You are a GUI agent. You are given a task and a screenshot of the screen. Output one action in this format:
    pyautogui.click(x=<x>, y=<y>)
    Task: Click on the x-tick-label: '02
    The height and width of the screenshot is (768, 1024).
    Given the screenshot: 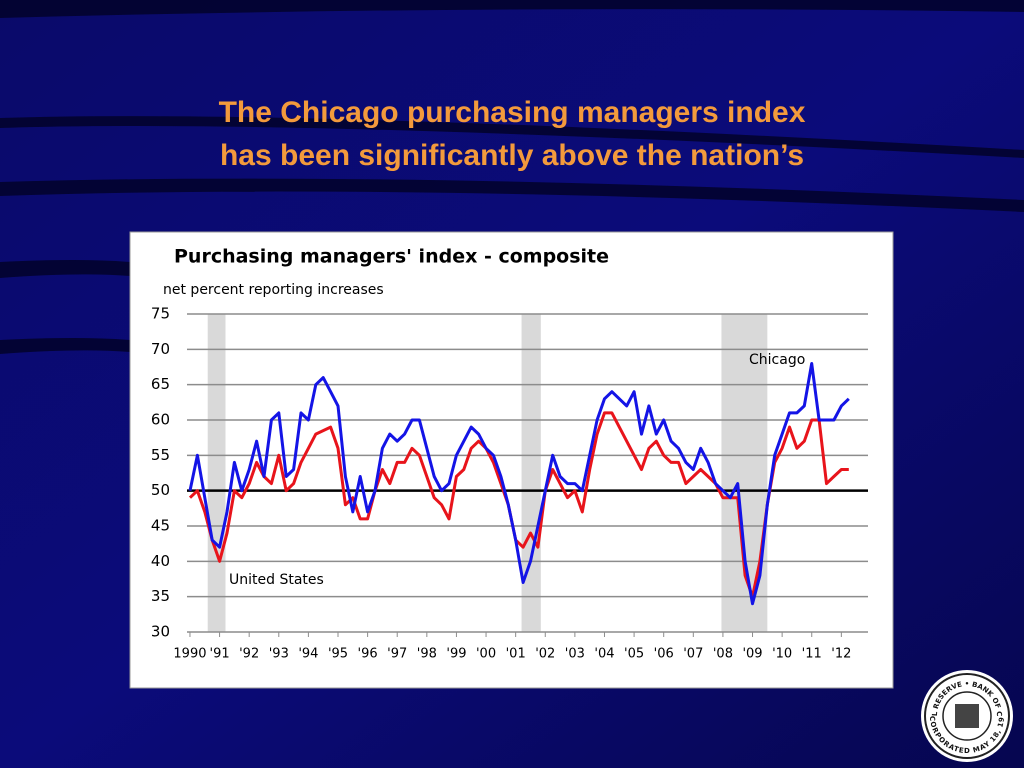 What is the action you would take?
    pyautogui.click(x=545, y=654)
    